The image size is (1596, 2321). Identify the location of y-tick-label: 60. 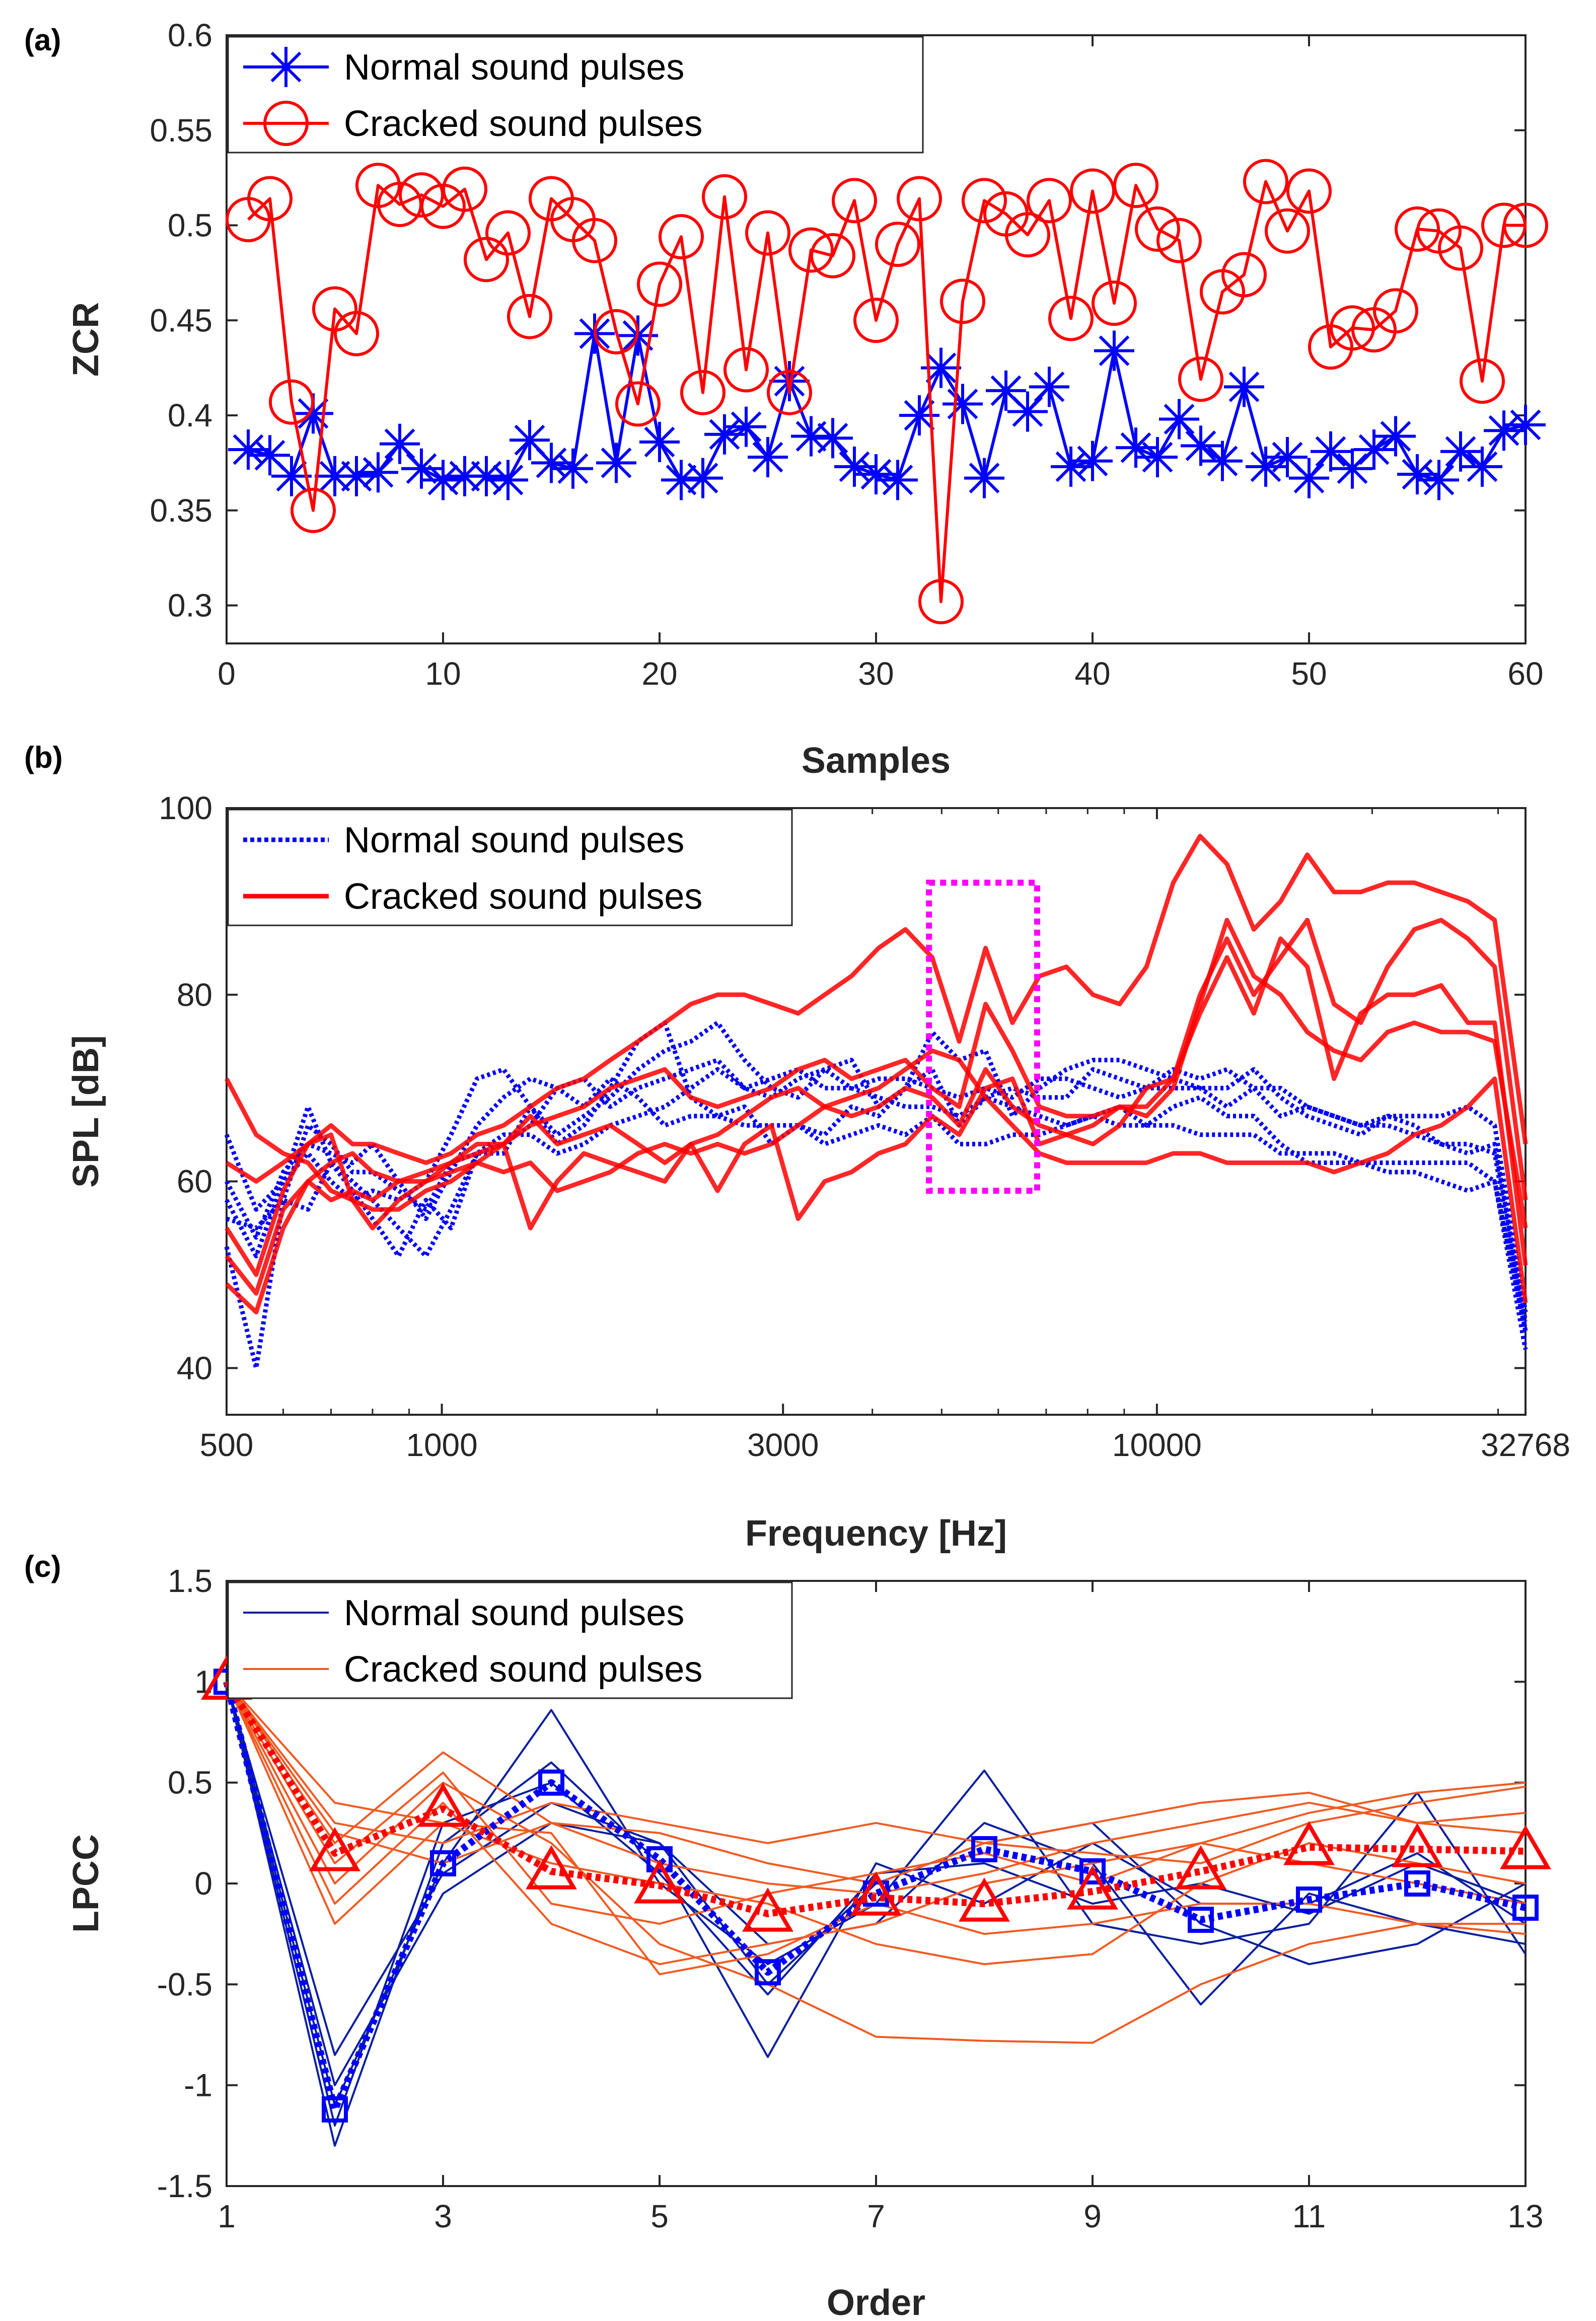
(194, 1182).